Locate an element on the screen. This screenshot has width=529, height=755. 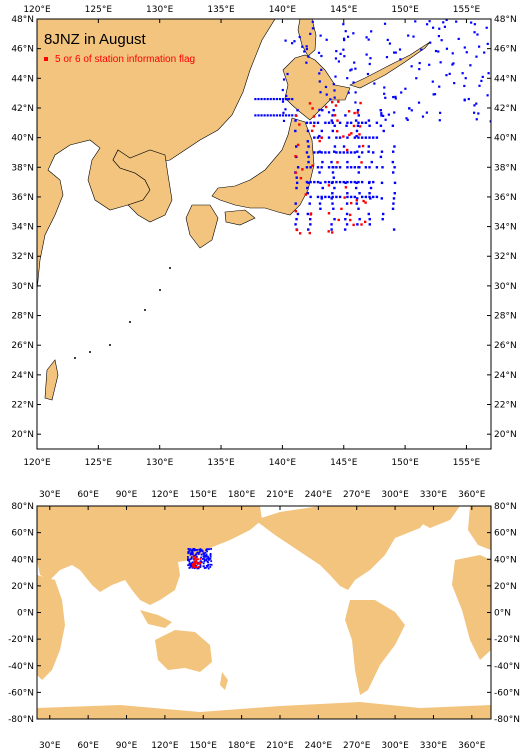
y-tick-label: -60°N is located at coordinates (507, 693).